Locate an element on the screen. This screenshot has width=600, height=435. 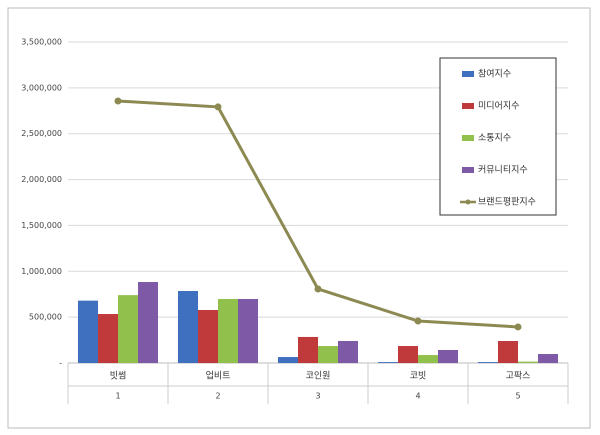
legend-label: 브랜드평판지수 is located at coordinates (507, 202).